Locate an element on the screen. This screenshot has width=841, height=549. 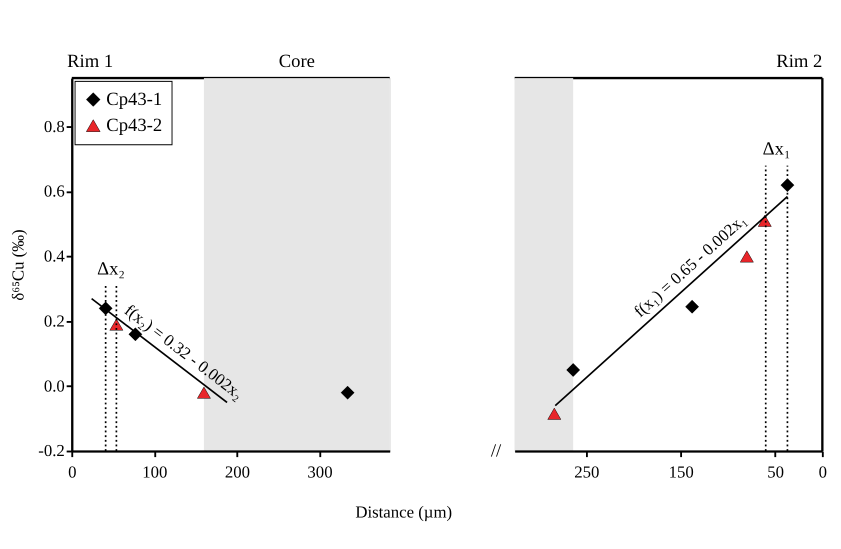
y-tick-label: 0.8 is located at coordinates (54, 126).